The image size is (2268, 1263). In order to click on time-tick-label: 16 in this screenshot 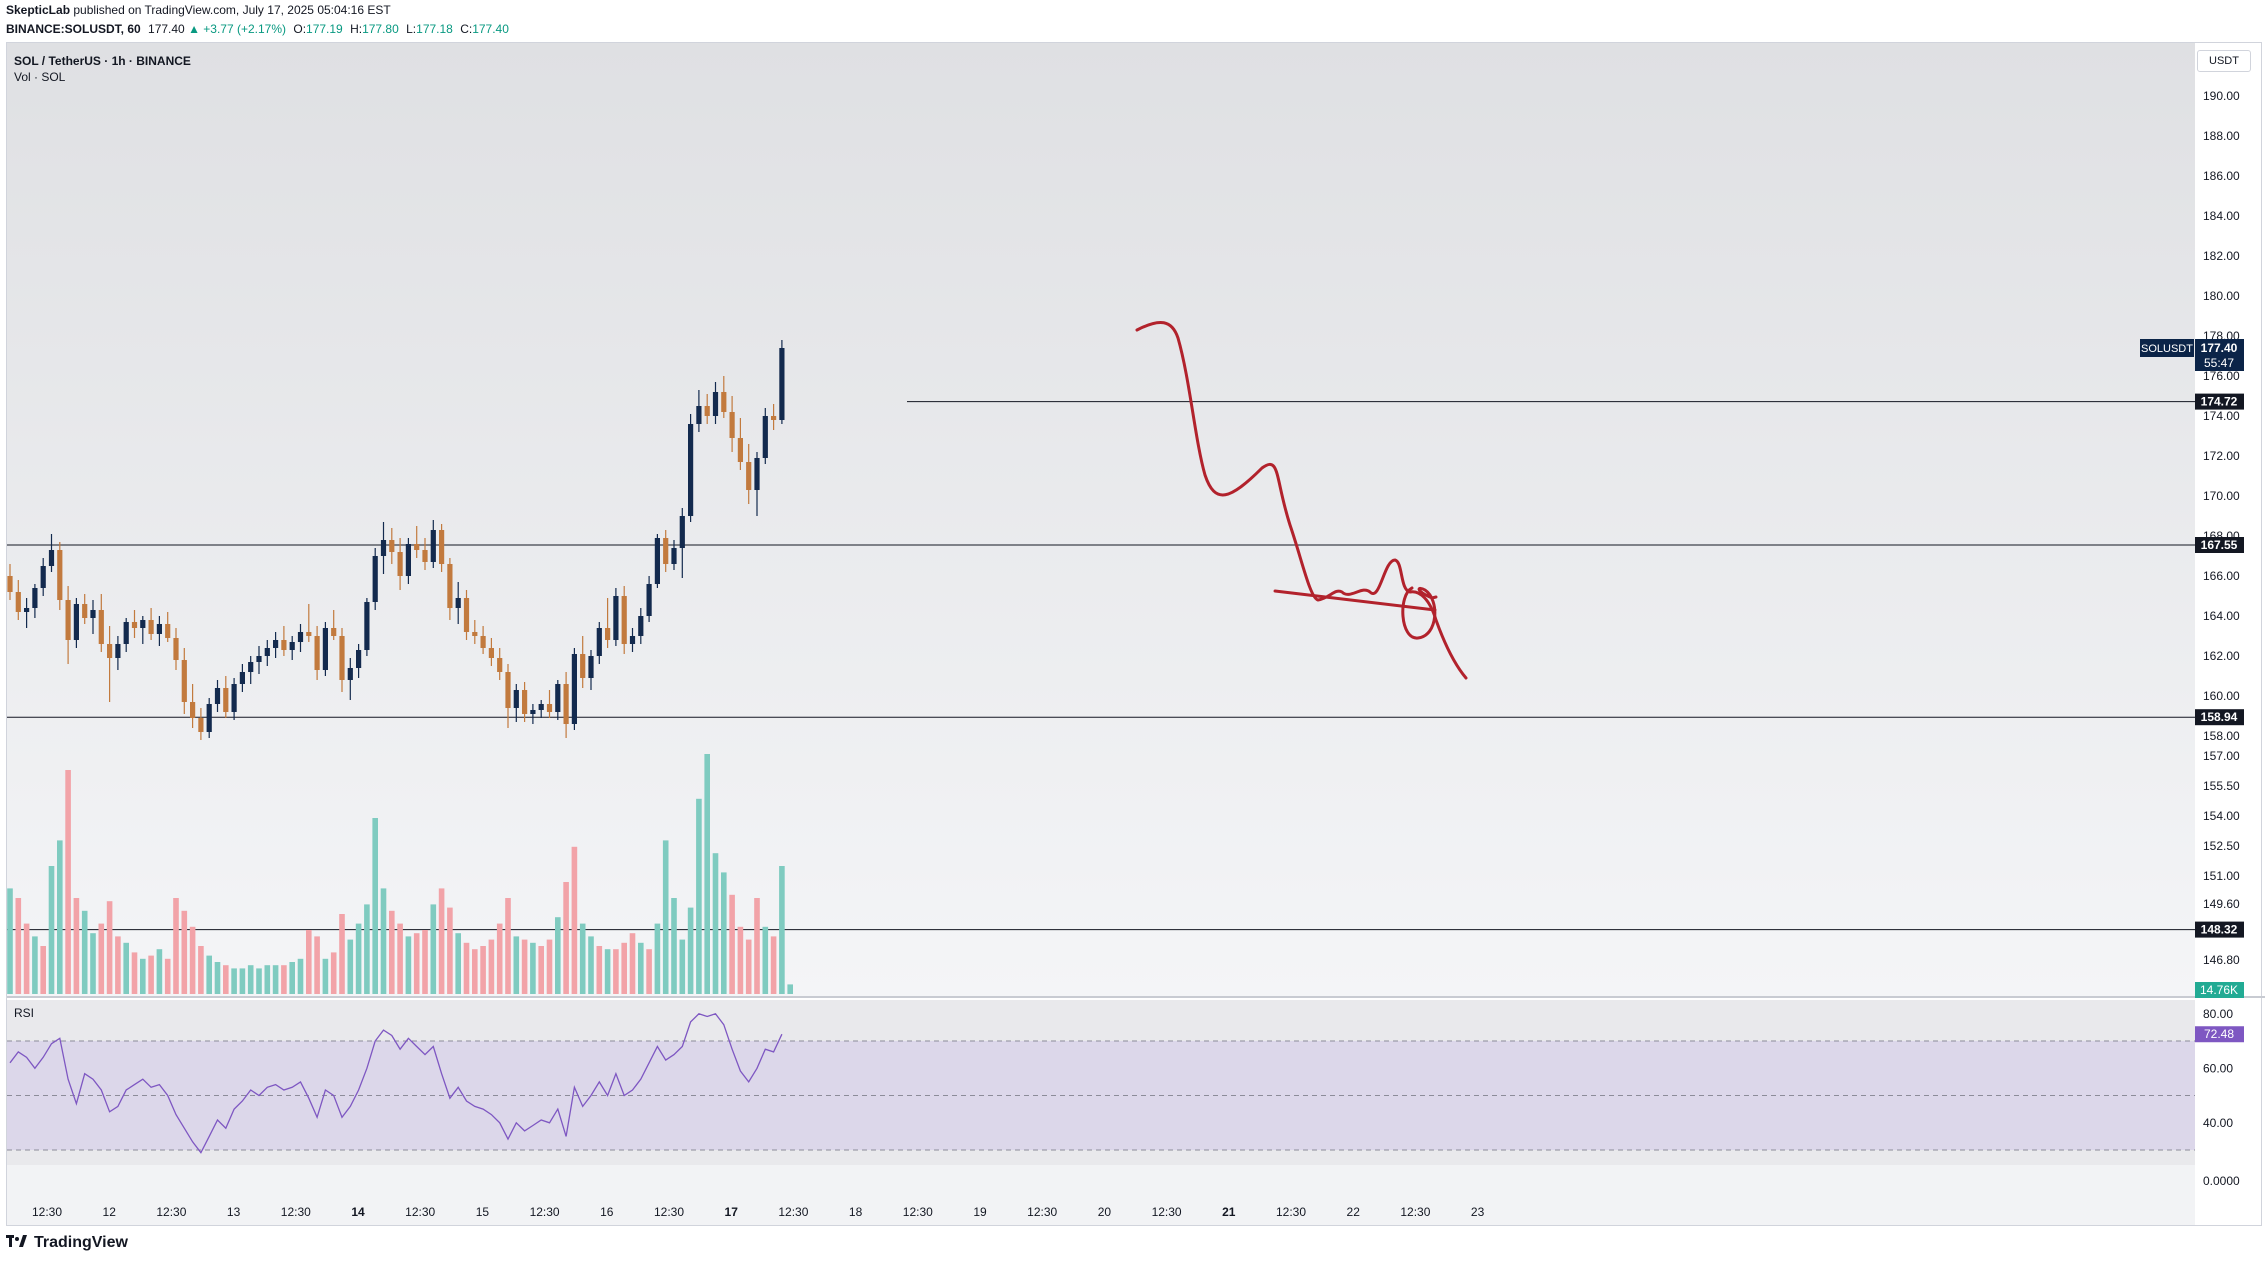, I will do `click(607, 1212)`.